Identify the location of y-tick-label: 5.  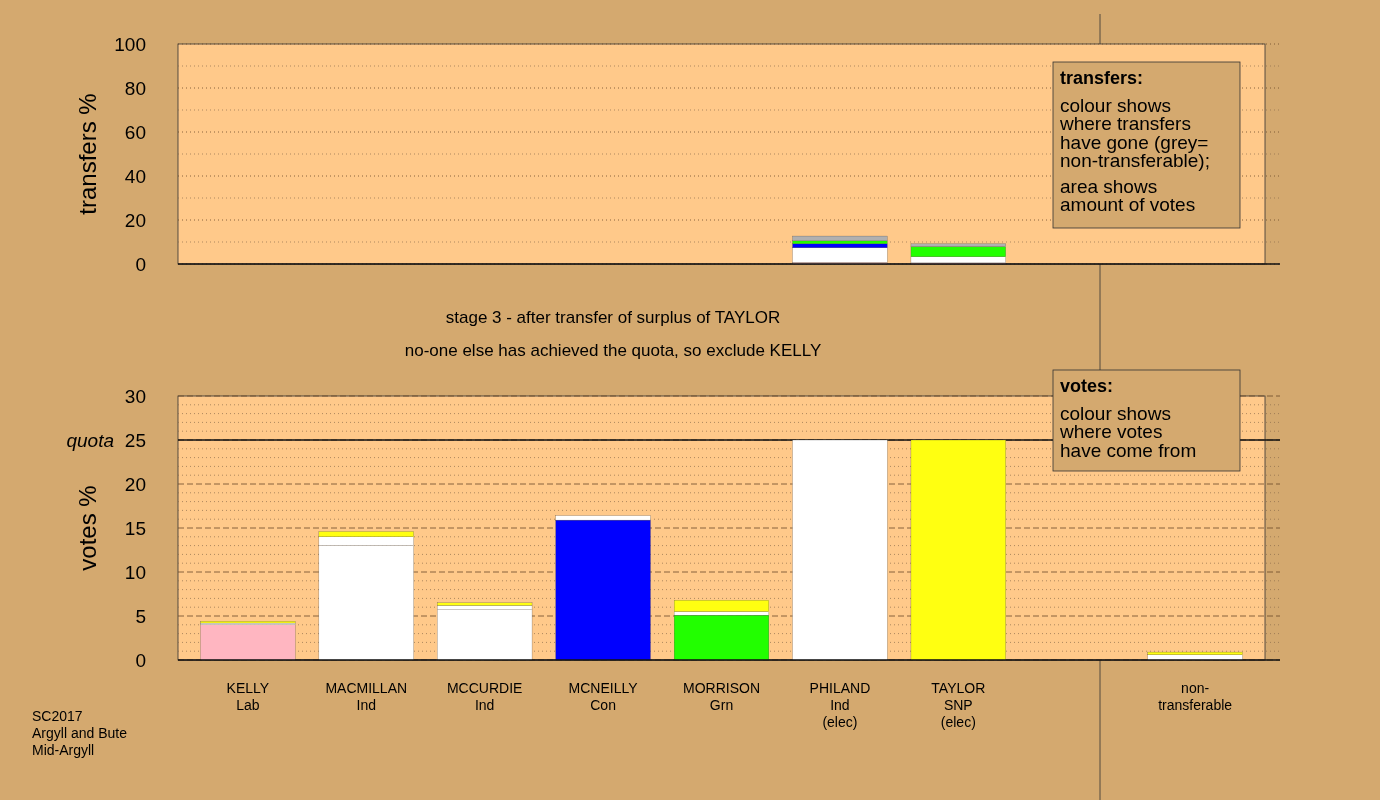
(140, 616).